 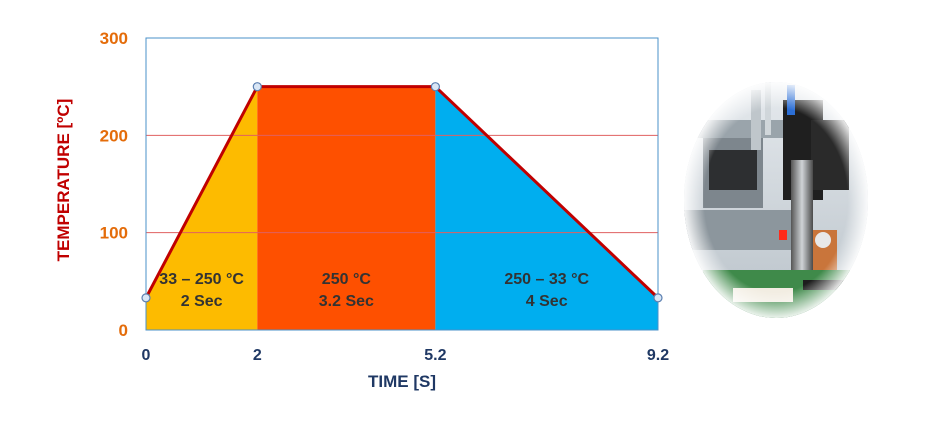 I want to click on x-tick-label: 5.2, so click(x=435, y=355).